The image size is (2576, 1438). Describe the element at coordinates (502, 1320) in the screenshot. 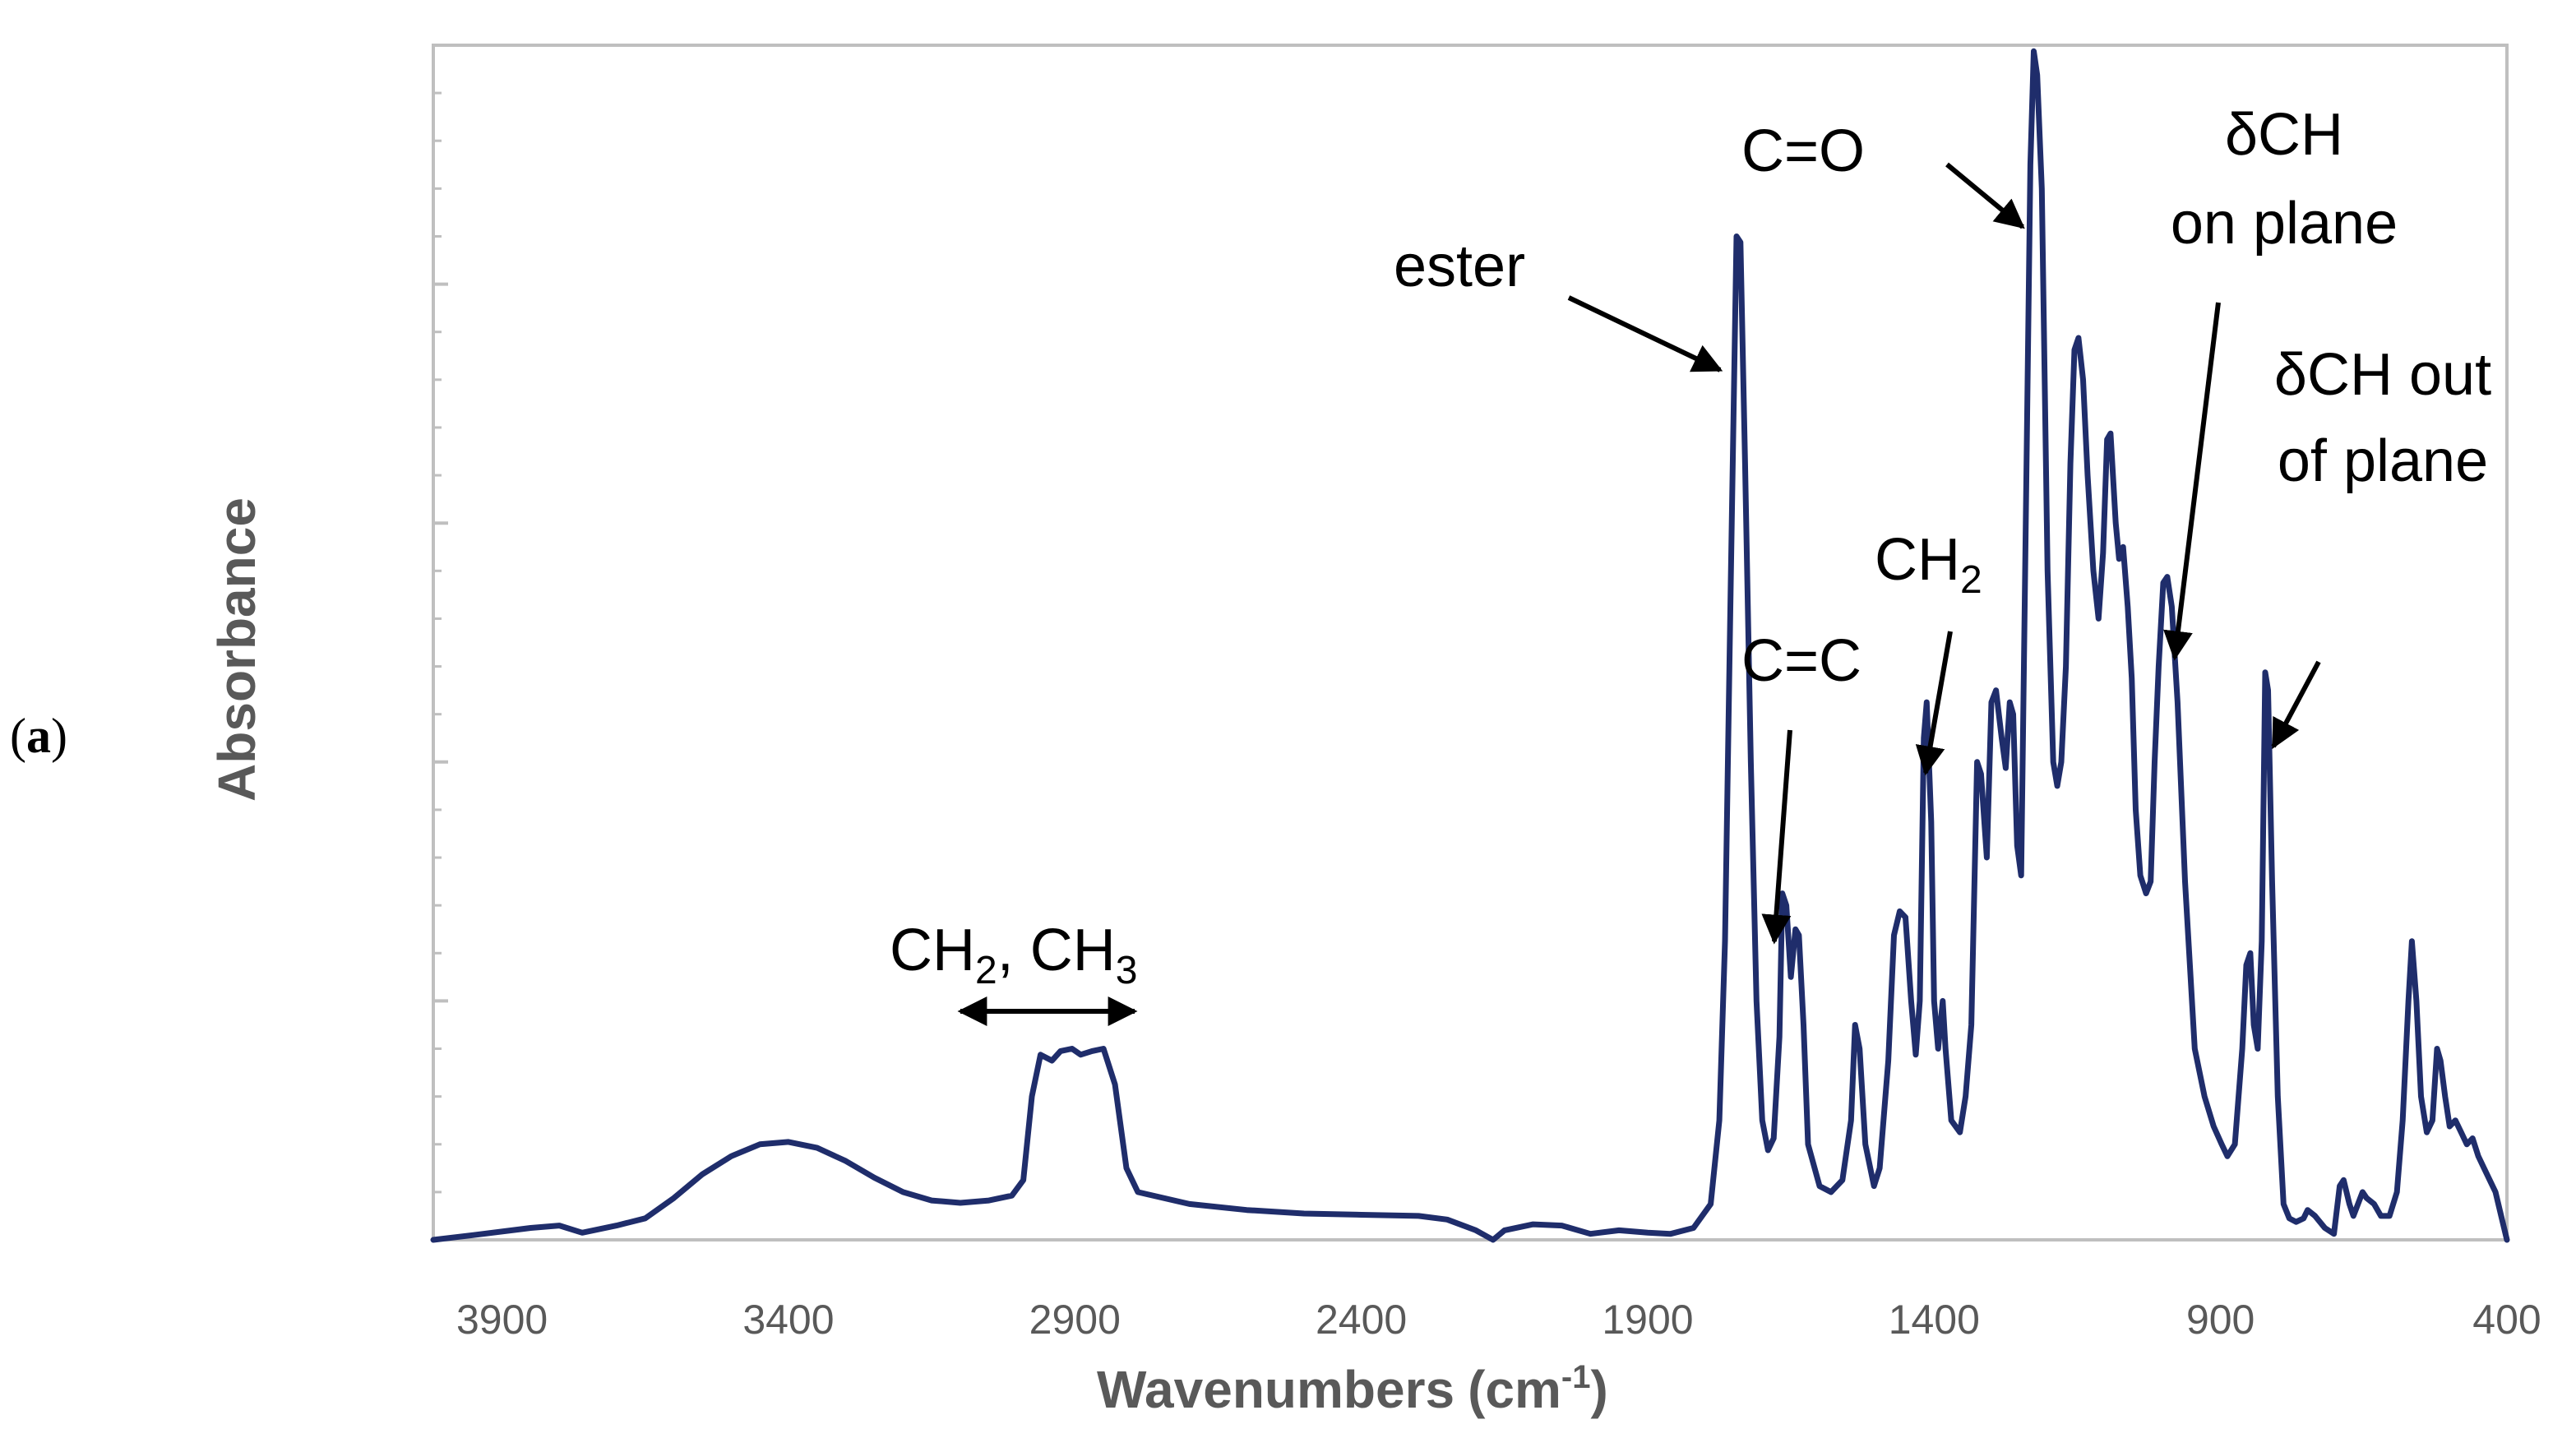

I see `x-tick-label: 3900` at that location.